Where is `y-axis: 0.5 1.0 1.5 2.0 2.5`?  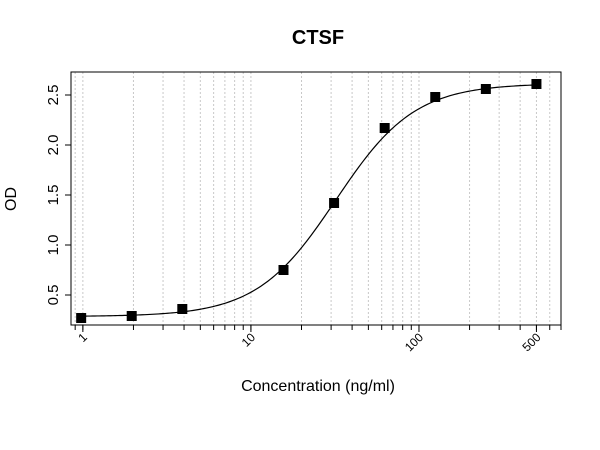
y-axis: 0.5 1.0 1.5 2.0 2.5 is located at coordinates (58, 195).